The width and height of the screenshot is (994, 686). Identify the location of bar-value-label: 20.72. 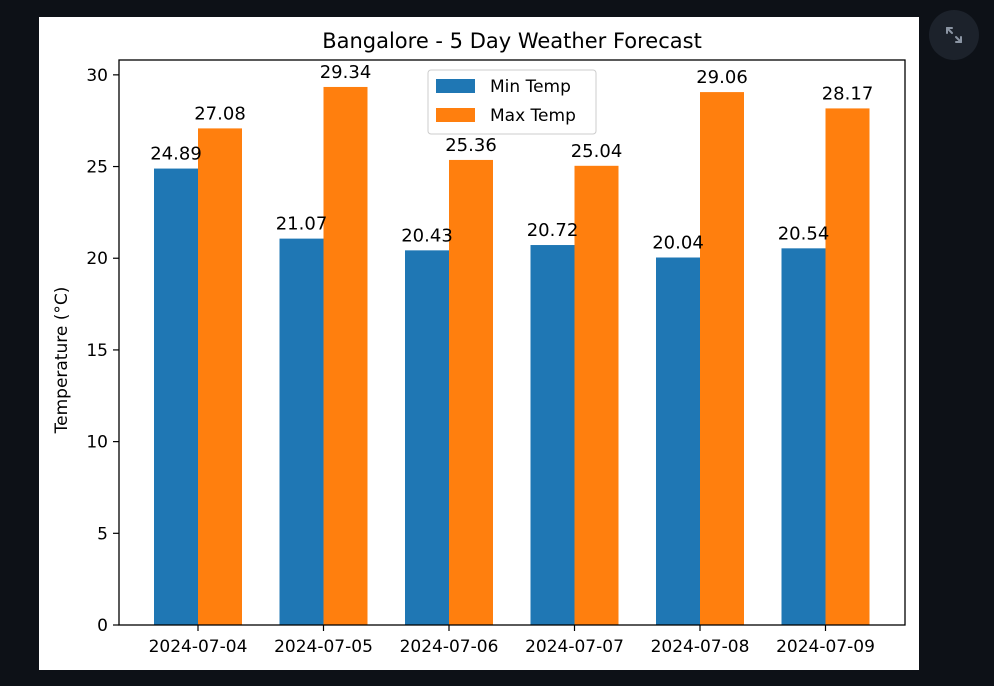
(553, 230).